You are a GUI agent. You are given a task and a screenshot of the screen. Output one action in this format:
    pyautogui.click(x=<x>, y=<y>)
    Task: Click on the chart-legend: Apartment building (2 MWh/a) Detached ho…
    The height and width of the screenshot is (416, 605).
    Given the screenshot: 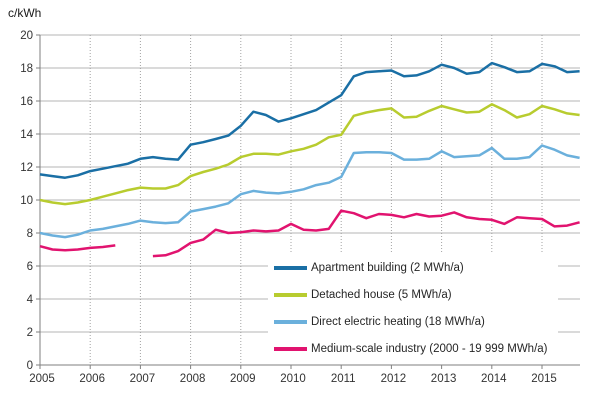 What is the action you would take?
    pyautogui.click(x=413, y=309)
    